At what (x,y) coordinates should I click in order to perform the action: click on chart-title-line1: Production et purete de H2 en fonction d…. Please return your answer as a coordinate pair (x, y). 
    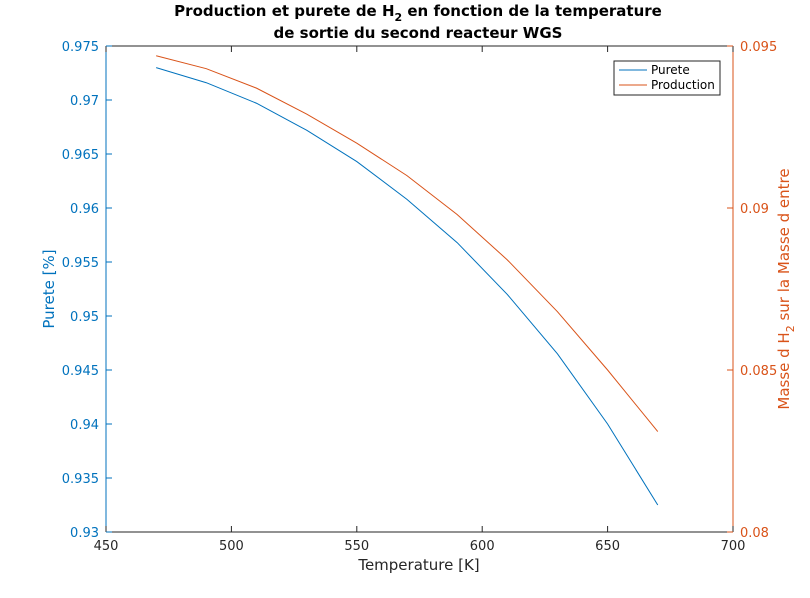
    Looking at the image, I should click on (418, 13).